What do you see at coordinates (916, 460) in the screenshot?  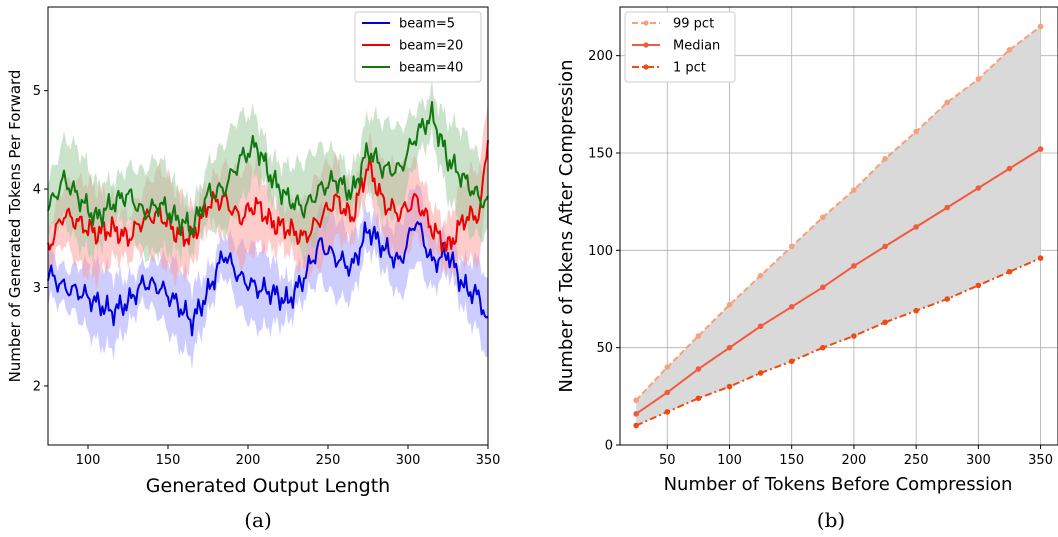 I see `b-x-tick-label-5: 250` at bounding box center [916, 460].